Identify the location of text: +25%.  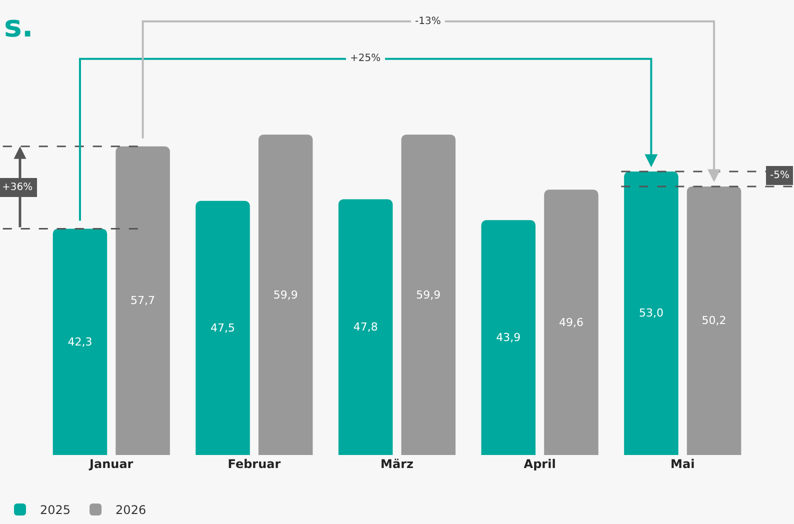
(365, 58).